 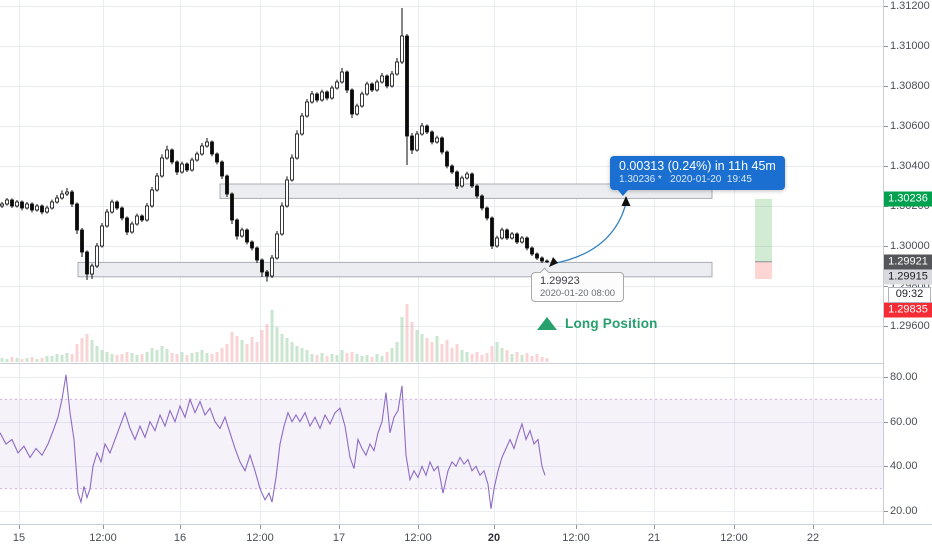 I want to click on long-position-marker: Long Position, so click(x=597, y=323).